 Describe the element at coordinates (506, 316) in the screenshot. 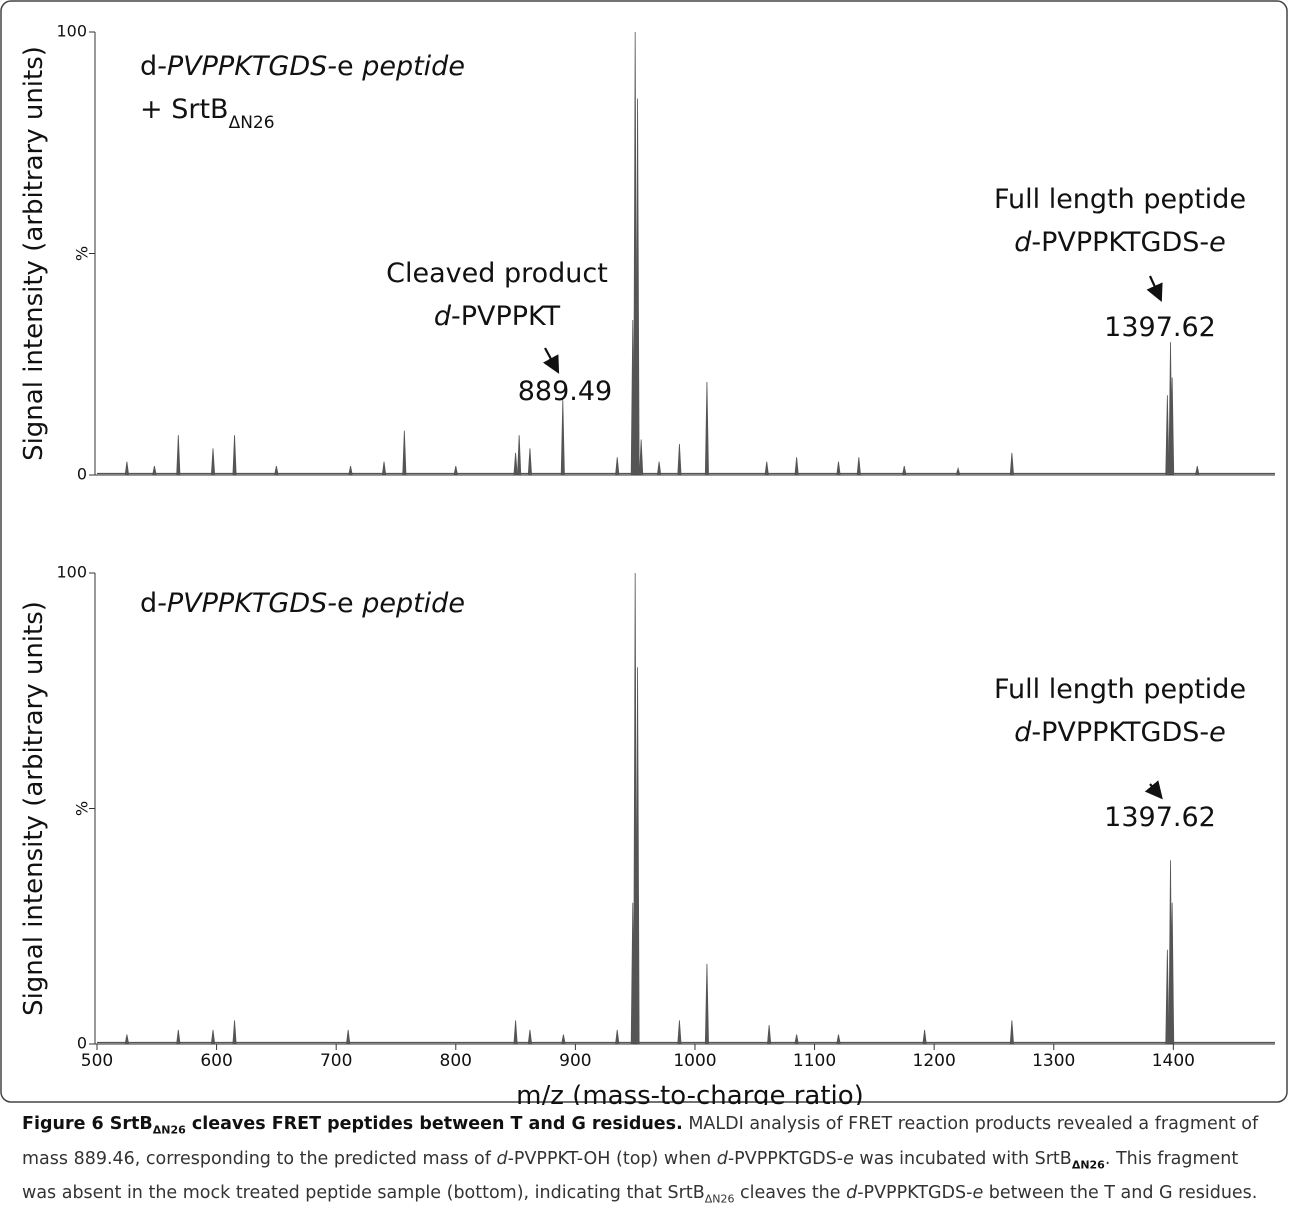

I see `annotation-part: -PVPPKT` at that location.